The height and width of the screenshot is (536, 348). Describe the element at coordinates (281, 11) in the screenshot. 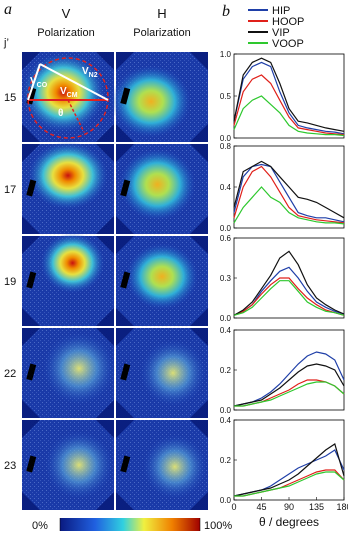

I see `legend-label: HIP` at that location.